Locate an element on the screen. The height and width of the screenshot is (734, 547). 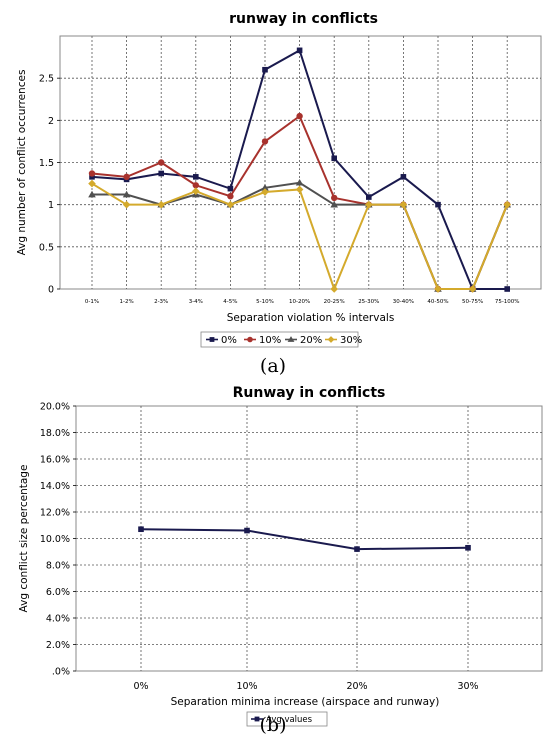
chart-b-ytick: 6.0% is located at coordinates (58, 592).